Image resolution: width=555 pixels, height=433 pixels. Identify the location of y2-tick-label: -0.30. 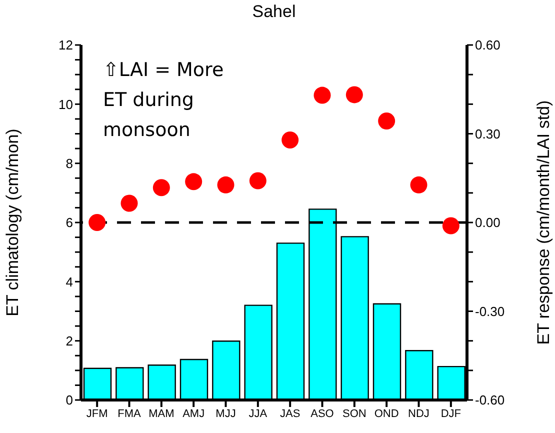
(490, 311).